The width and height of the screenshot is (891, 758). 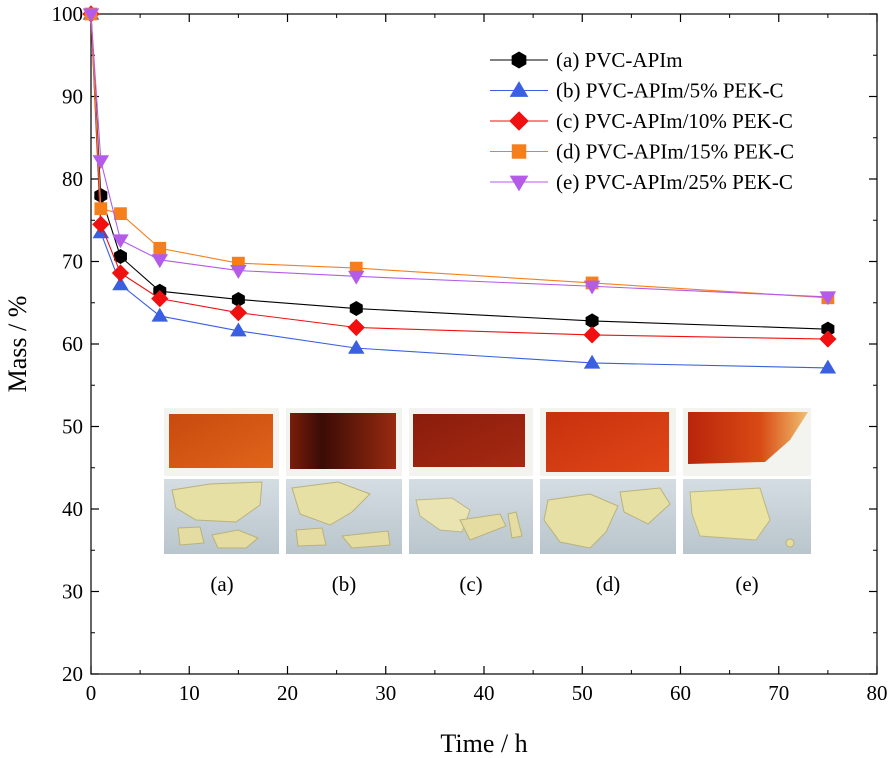 I want to click on inset-fragment-a1, so click(x=217, y=502).